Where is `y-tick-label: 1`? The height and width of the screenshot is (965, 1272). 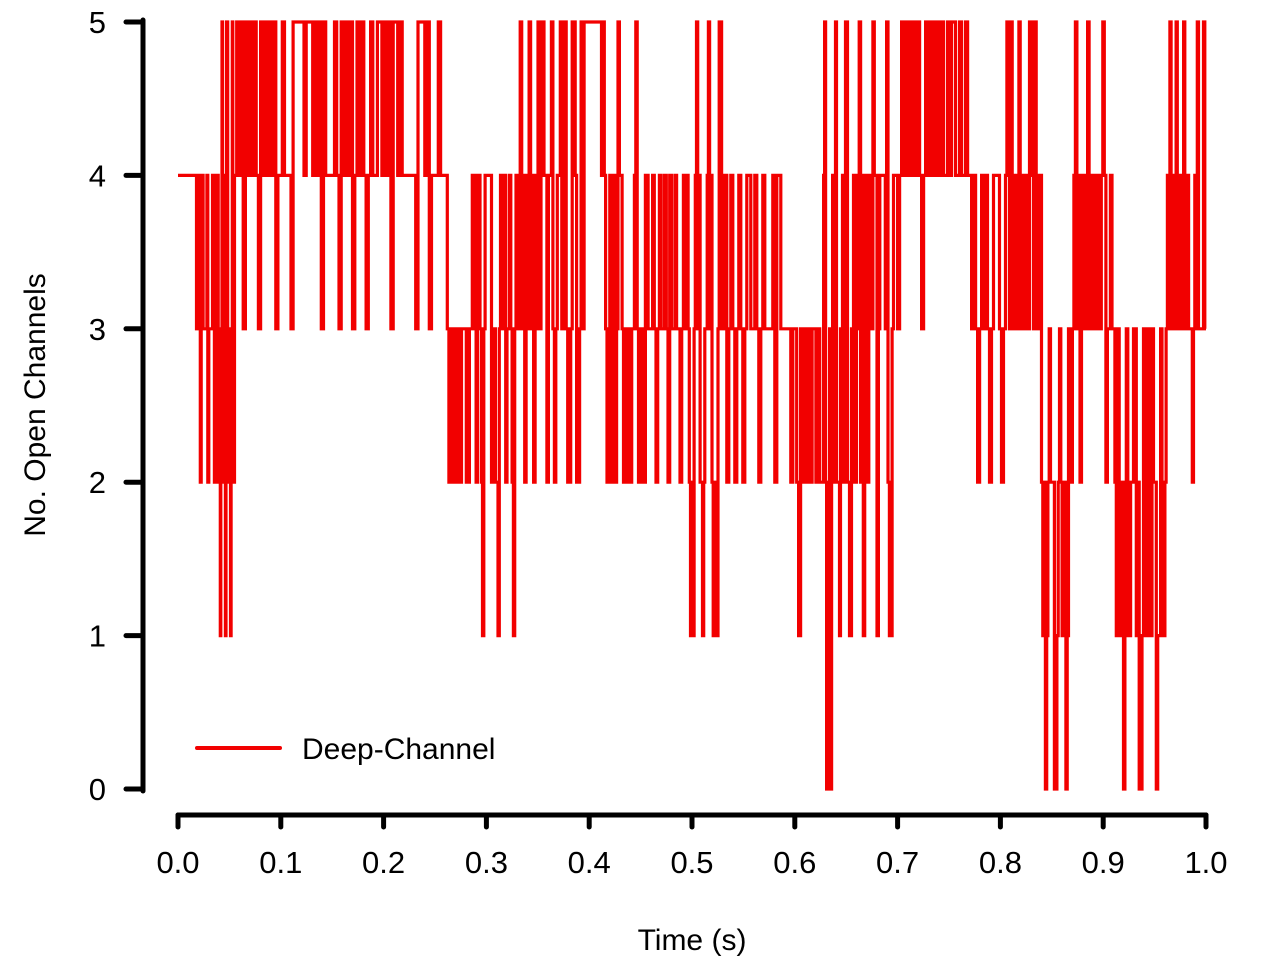
y-tick-label: 1 is located at coordinates (97, 636).